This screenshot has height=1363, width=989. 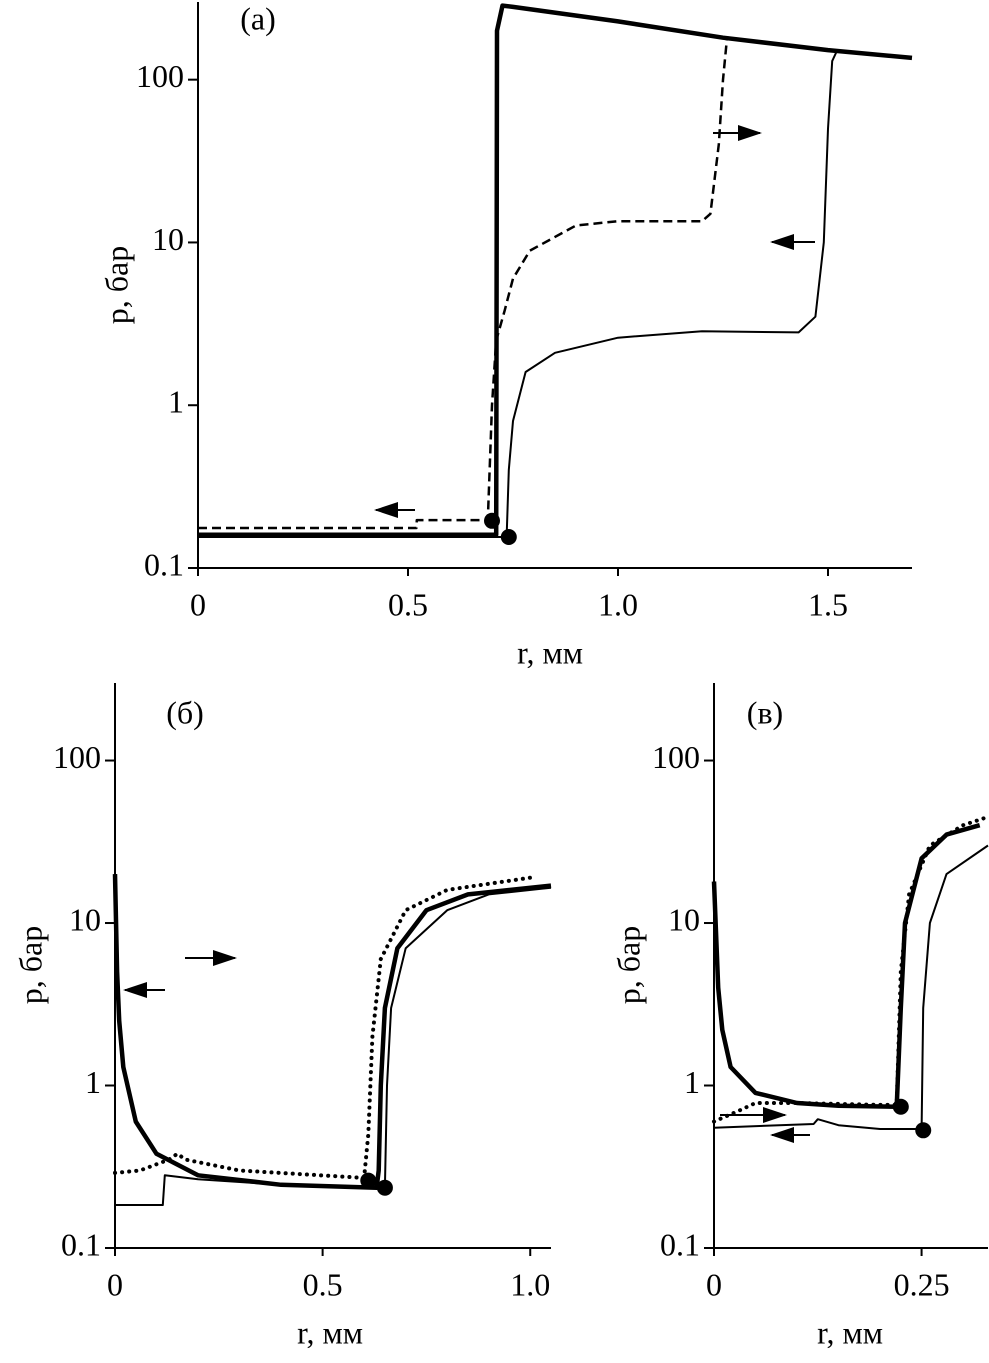 What do you see at coordinates (185, 712) in the screenshot?
I see `panel-label: (б)` at bounding box center [185, 712].